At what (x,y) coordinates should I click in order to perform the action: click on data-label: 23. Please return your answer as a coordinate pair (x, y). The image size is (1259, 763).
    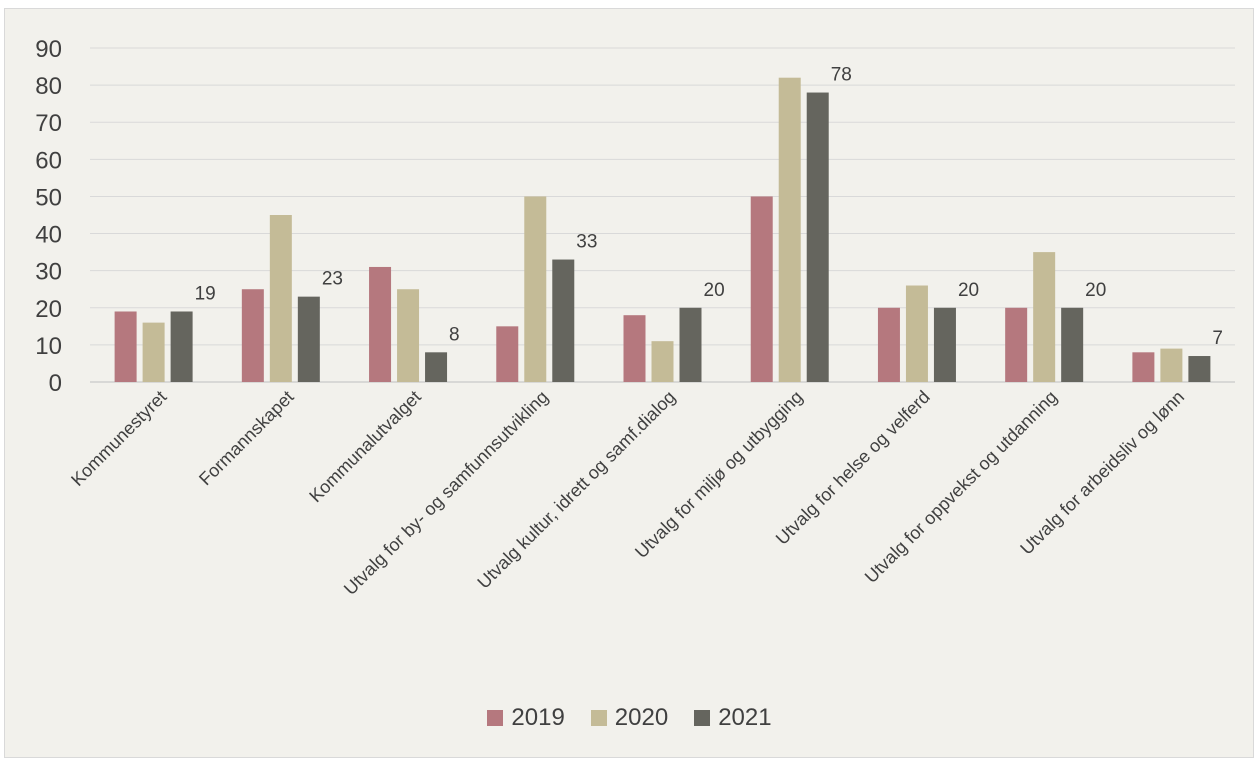
    Looking at the image, I should click on (332, 279).